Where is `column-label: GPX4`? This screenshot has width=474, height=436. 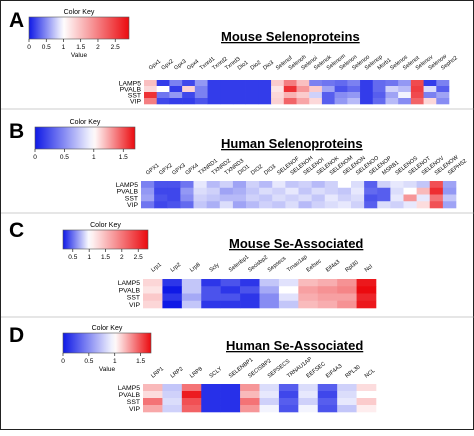 column-label: GPX4 is located at coordinates (191, 170).